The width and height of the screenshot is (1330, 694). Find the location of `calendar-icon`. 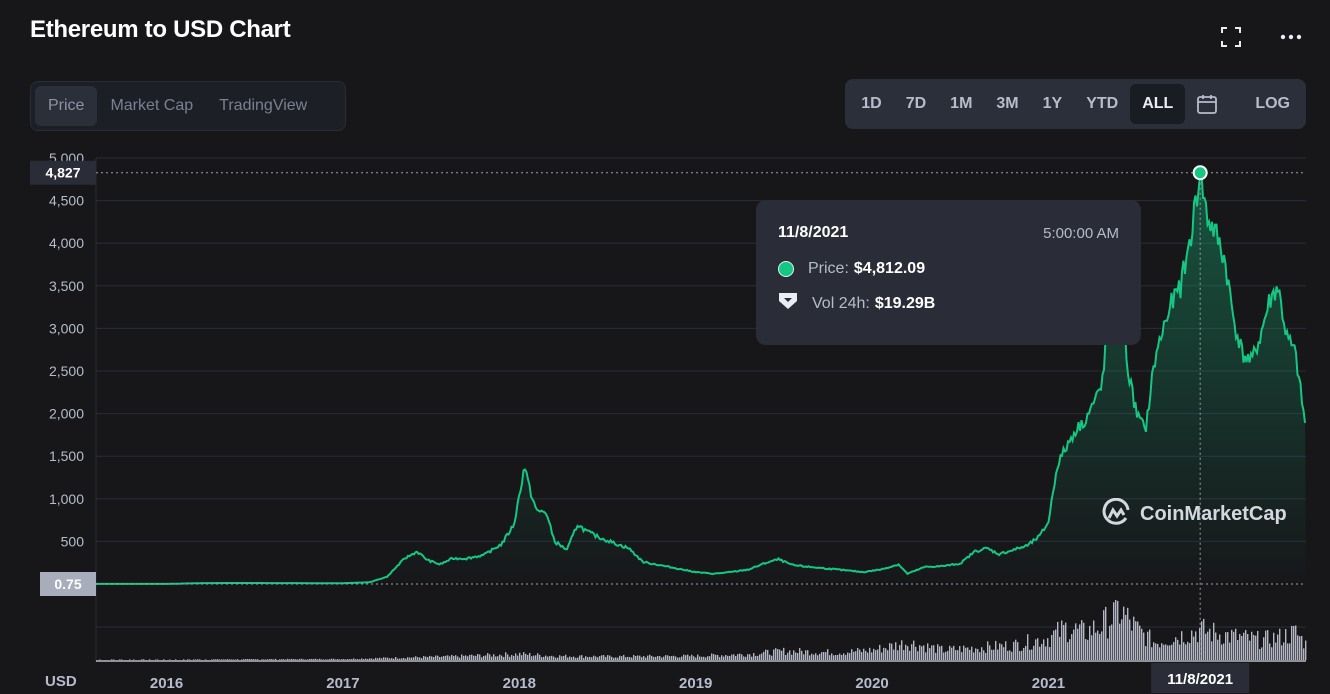

calendar-icon is located at coordinates (1207, 104).